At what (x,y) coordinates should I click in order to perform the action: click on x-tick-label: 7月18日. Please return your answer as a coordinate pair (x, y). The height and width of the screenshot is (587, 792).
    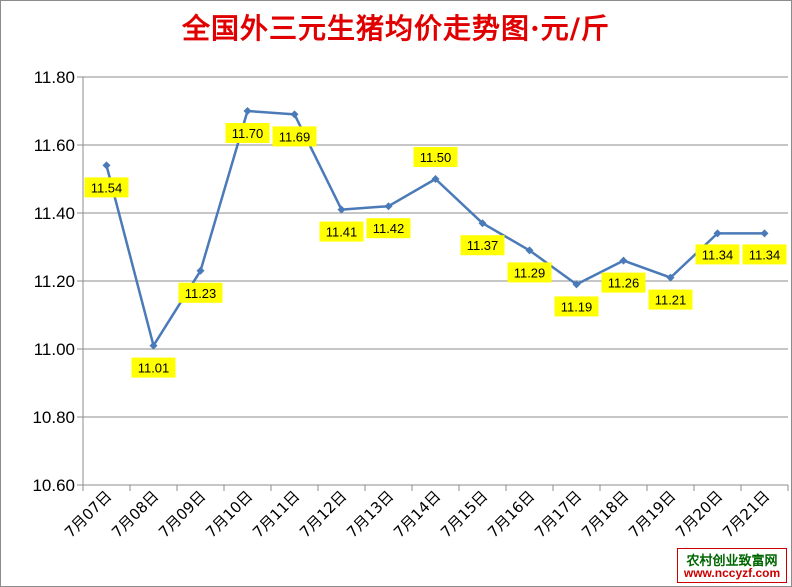
    Looking at the image, I should click on (605, 514).